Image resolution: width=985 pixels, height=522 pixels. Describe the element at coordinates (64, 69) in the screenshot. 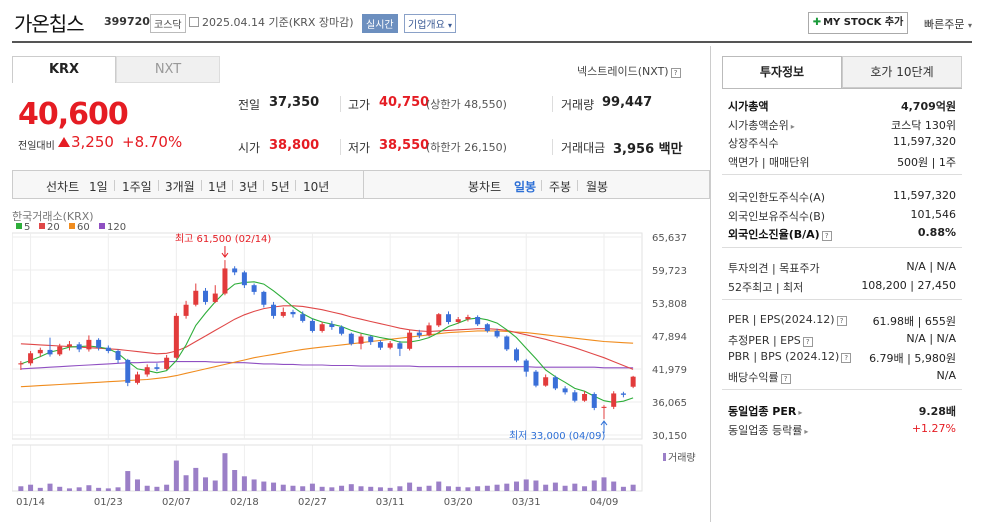

I see `tab-krx: KRX` at that location.